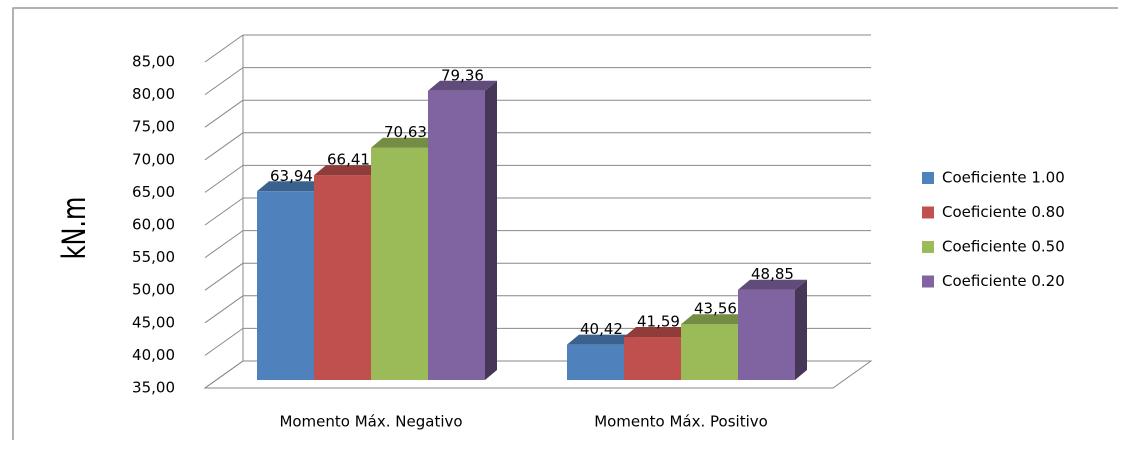 The image size is (1128, 452). I want to click on y-tick-label: 70,00, so click(153, 159).